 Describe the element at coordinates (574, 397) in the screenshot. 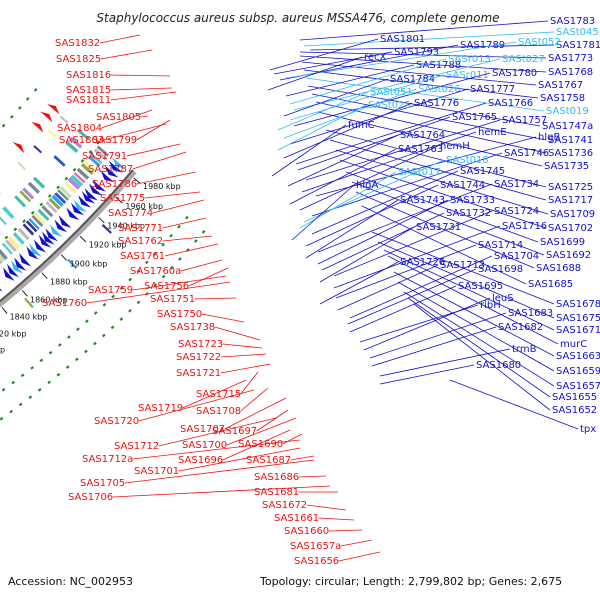

I see `gene-label-right: SAS1655` at that location.